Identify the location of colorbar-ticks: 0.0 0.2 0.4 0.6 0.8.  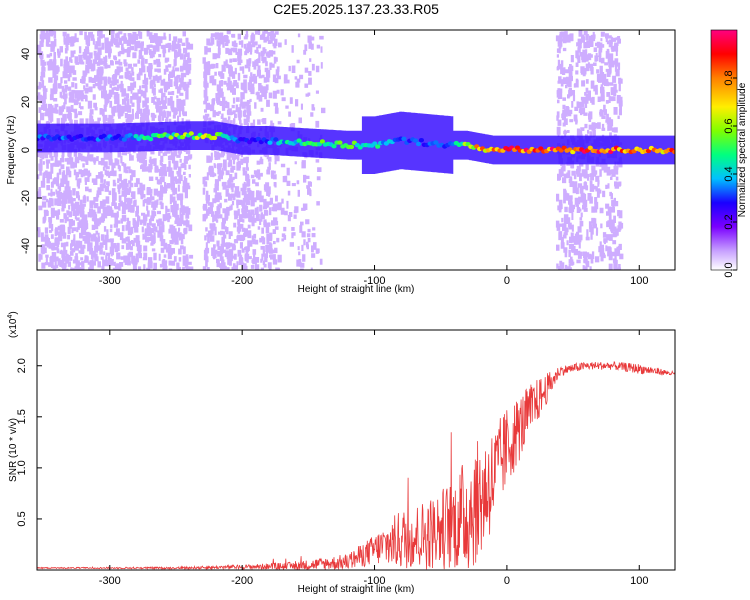
(730, 174).